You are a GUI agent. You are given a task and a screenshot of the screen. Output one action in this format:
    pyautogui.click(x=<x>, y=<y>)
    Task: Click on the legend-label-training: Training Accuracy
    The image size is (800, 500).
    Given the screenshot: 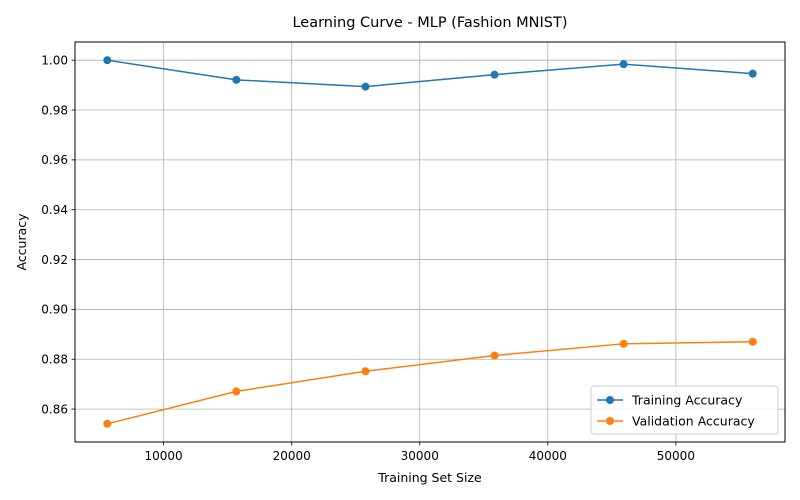 What is the action you would take?
    pyautogui.click(x=687, y=400)
    